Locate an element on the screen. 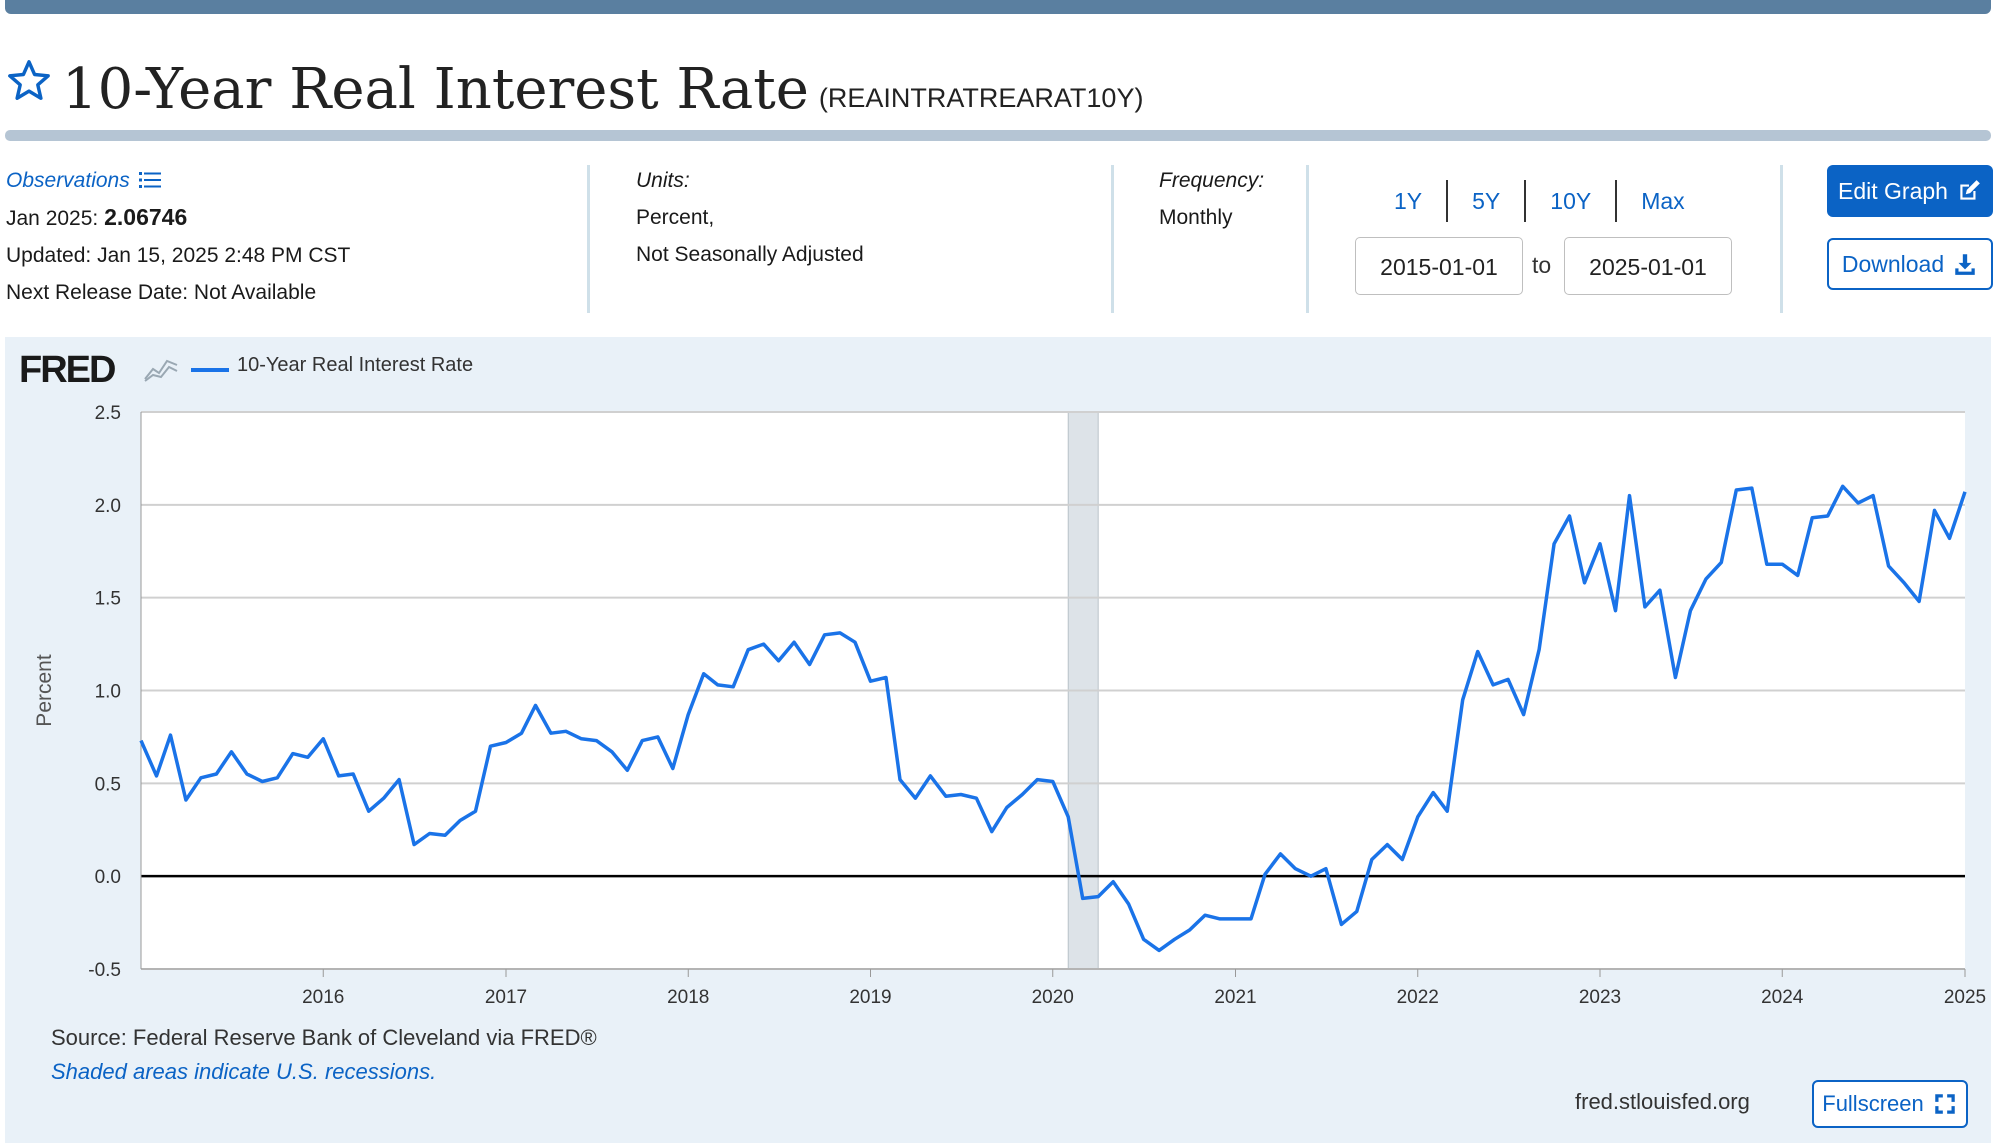 The height and width of the screenshot is (1148, 1996). star-icon is located at coordinates (29, 81).